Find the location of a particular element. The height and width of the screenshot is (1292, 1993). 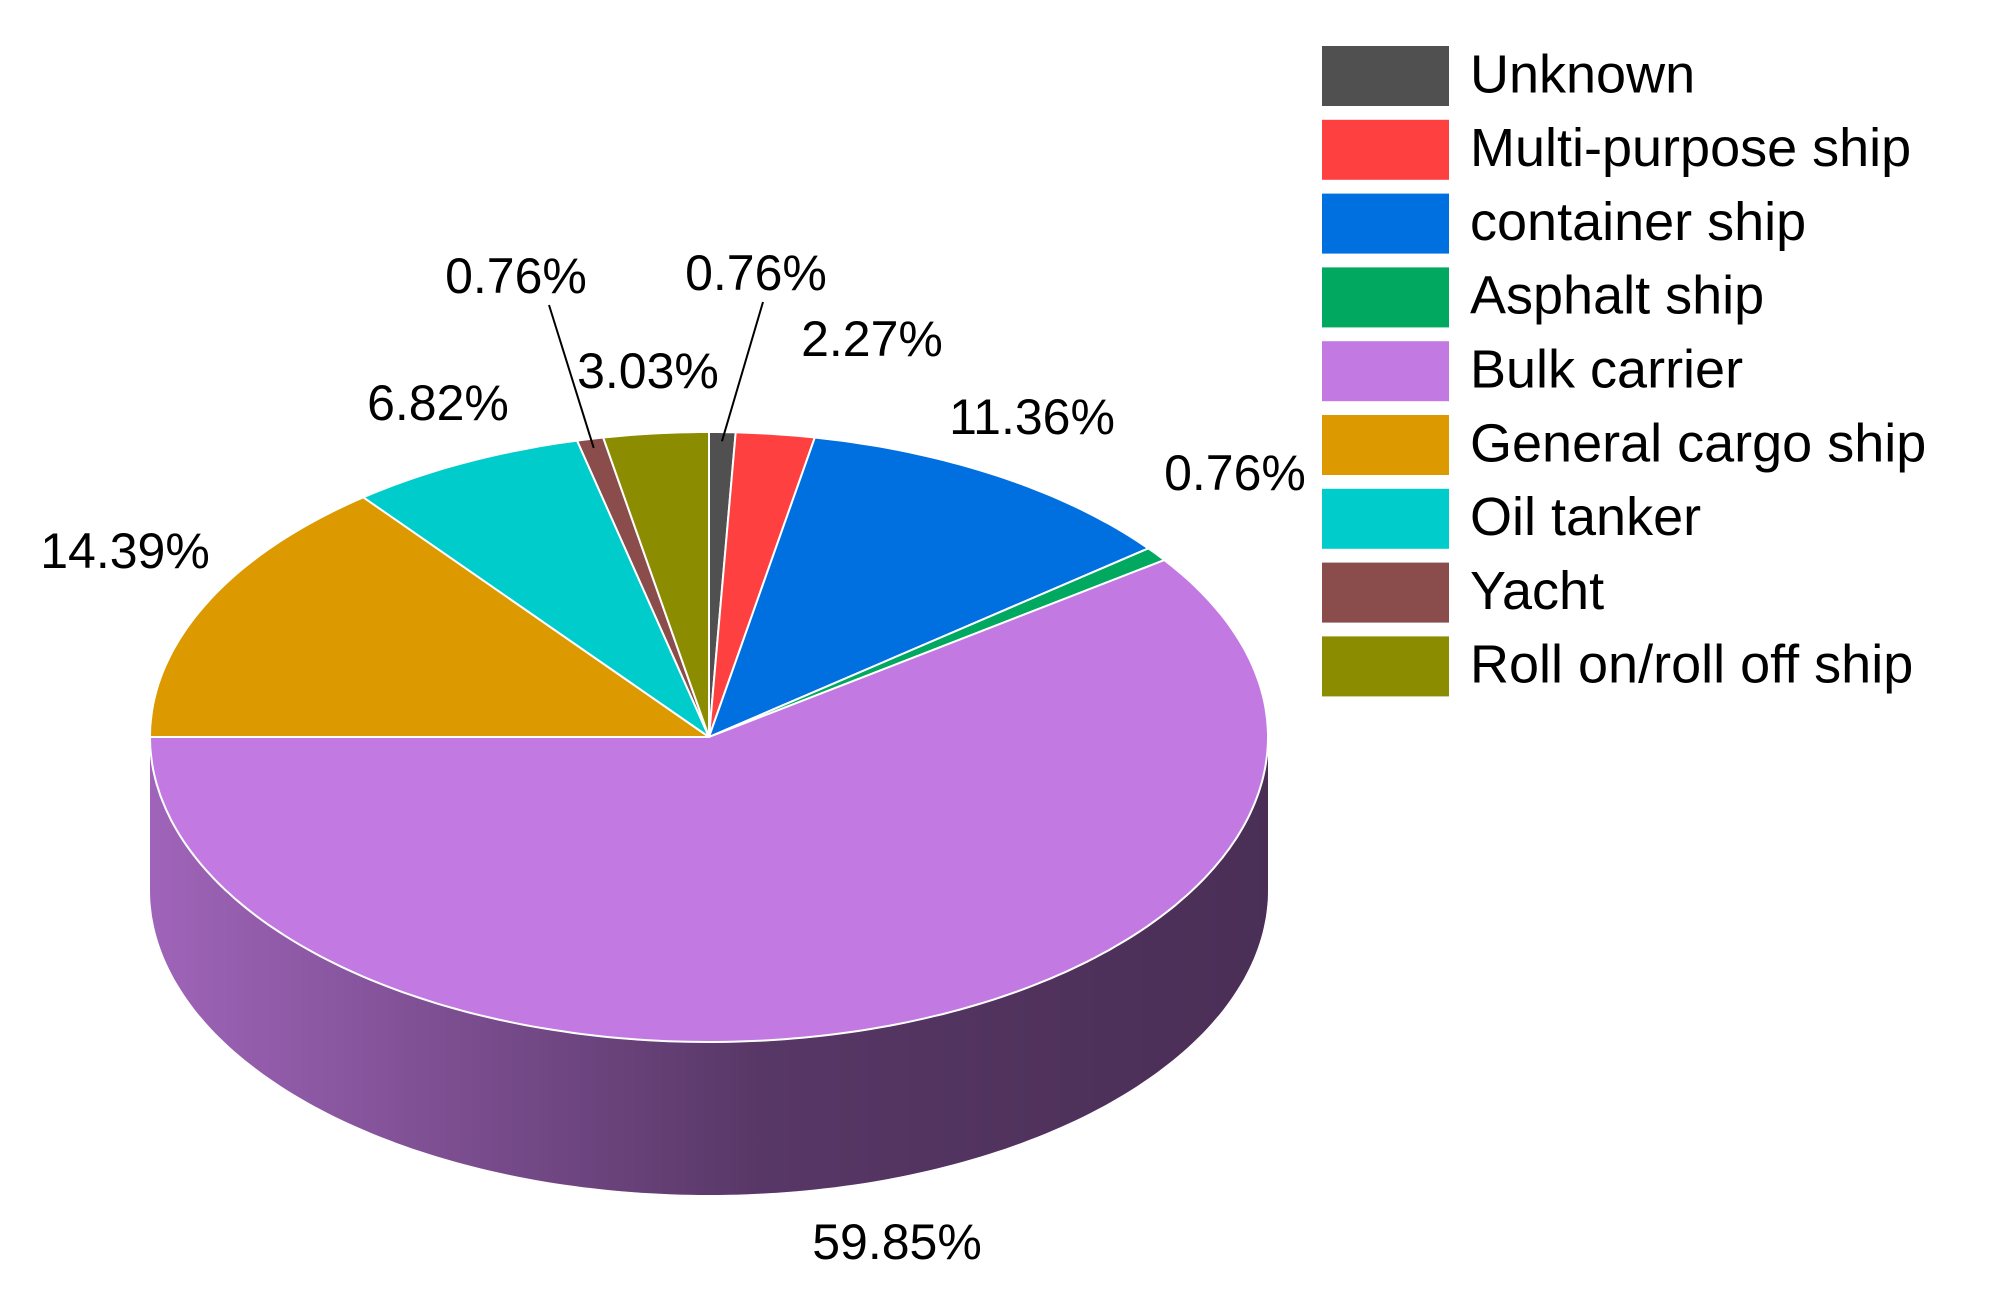

legend-label: General cargo ship is located at coordinates (1698, 443).